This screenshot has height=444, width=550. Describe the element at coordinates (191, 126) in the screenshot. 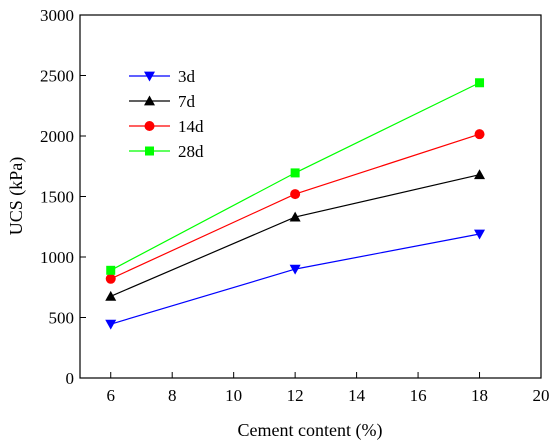

I see `legend-label-14d: 14d` at that location.